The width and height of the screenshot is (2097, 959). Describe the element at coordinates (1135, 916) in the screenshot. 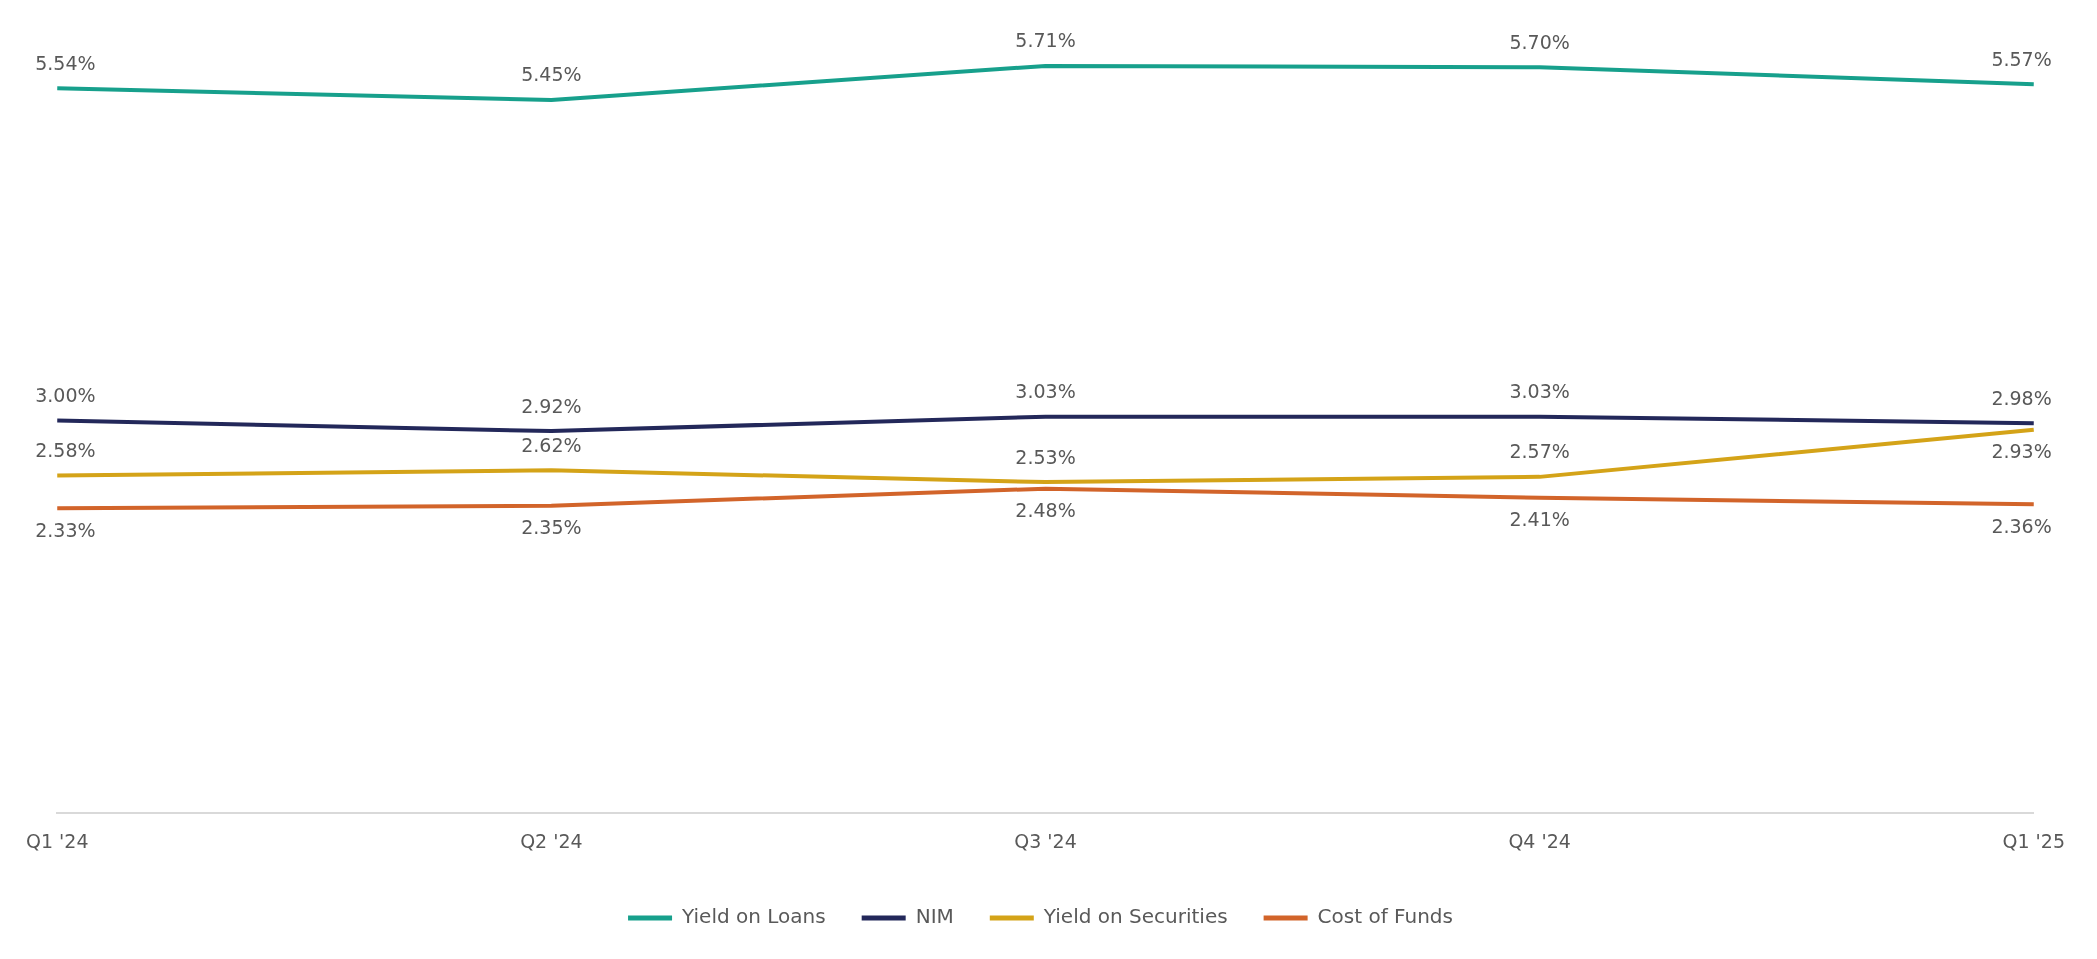

I see `legend-label: Yield on Securities` at that location.